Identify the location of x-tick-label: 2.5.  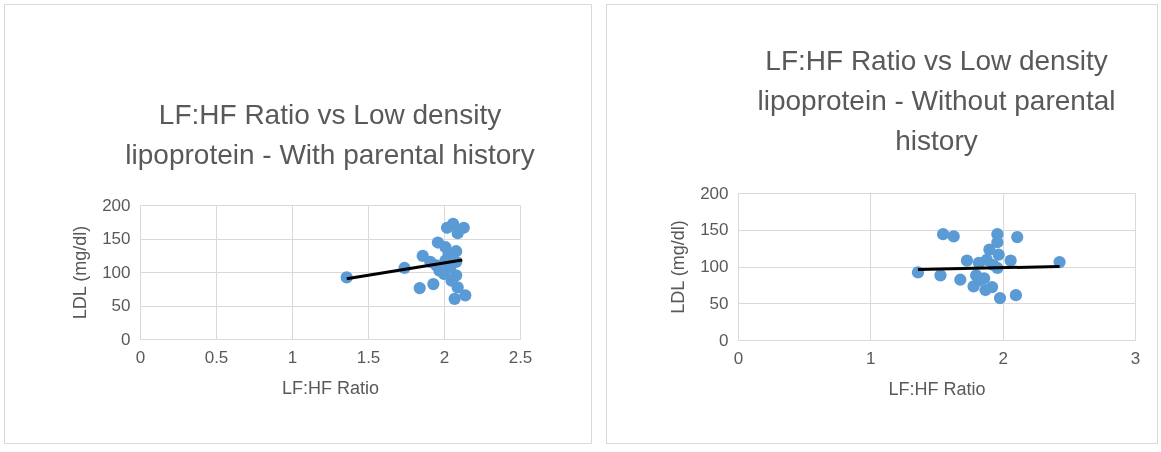
(520, 357).